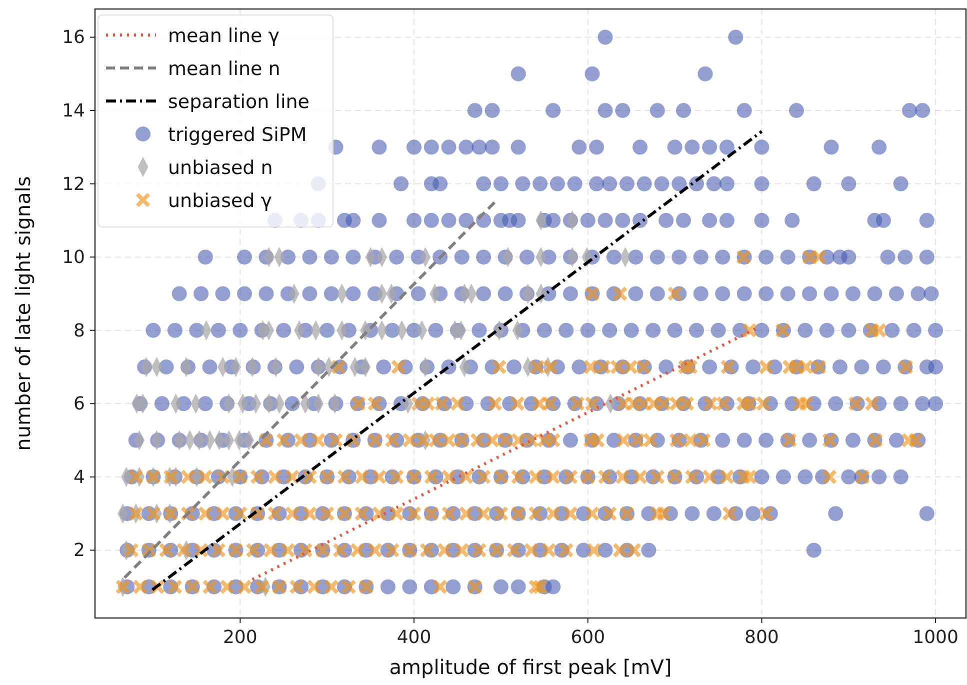  Describe the element at coordinates (73, 37) in the screenshot. I see `y-tick-label: 16` at that location.